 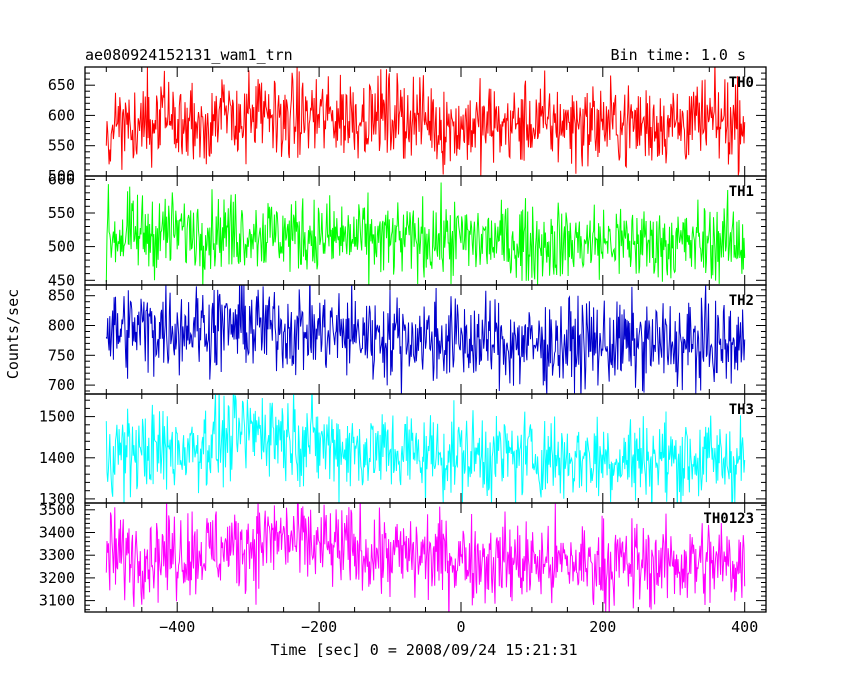 I want to click on panel-th2: 700 750 800 850 TH2, so click(x=407, y=339).